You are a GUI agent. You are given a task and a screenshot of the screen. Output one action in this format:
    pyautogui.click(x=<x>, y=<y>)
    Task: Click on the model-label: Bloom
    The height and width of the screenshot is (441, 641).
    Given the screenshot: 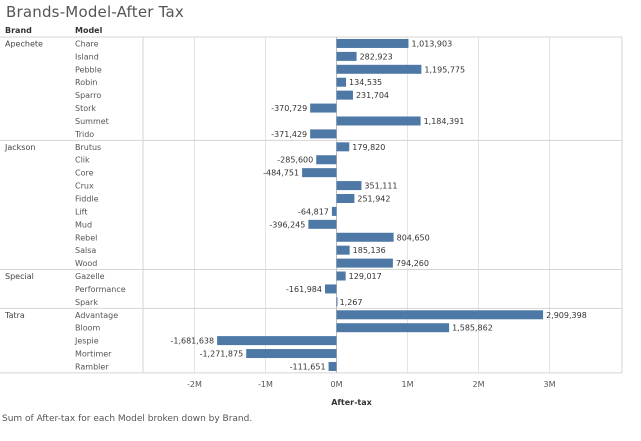 What is the action you would take?
    pyautogui.click(x=88, y=328)
    